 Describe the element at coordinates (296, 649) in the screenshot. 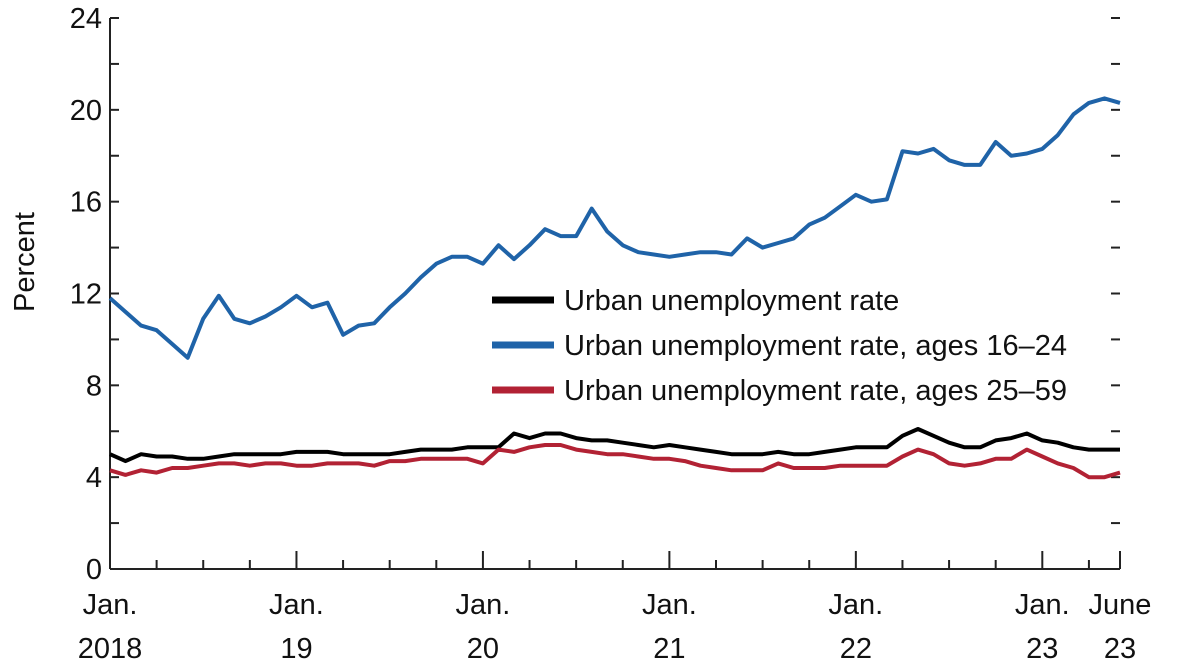

I see `x-tick-label-line2: 19` at that location.